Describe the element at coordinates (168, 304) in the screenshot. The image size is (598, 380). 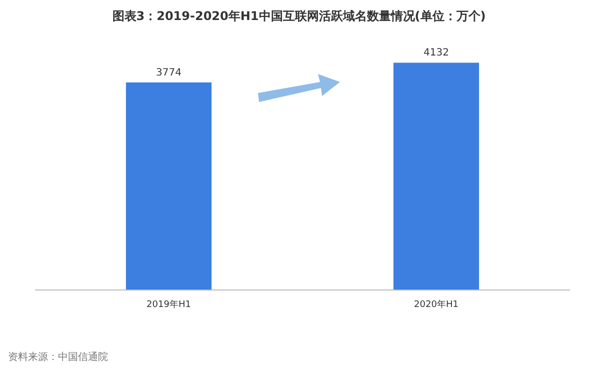
I see `x-tick-label: 2019年H1` at that location.